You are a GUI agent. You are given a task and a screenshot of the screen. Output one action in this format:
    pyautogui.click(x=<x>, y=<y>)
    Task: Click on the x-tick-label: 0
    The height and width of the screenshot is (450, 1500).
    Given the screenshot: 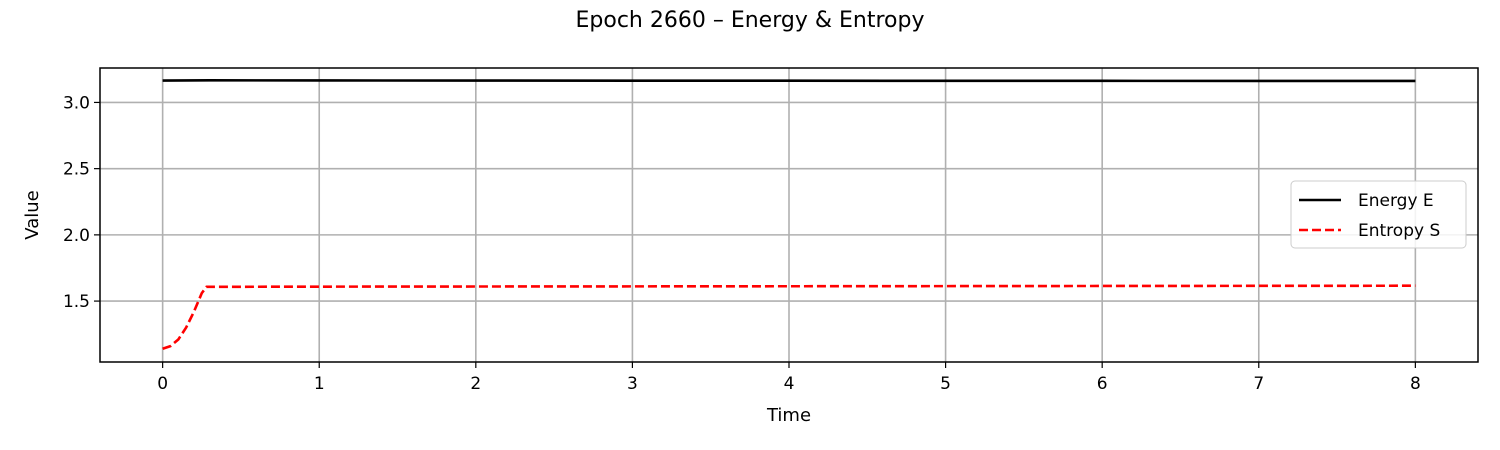 What is the action you would take?
    pyautogui.click(x=162, y=384)
    